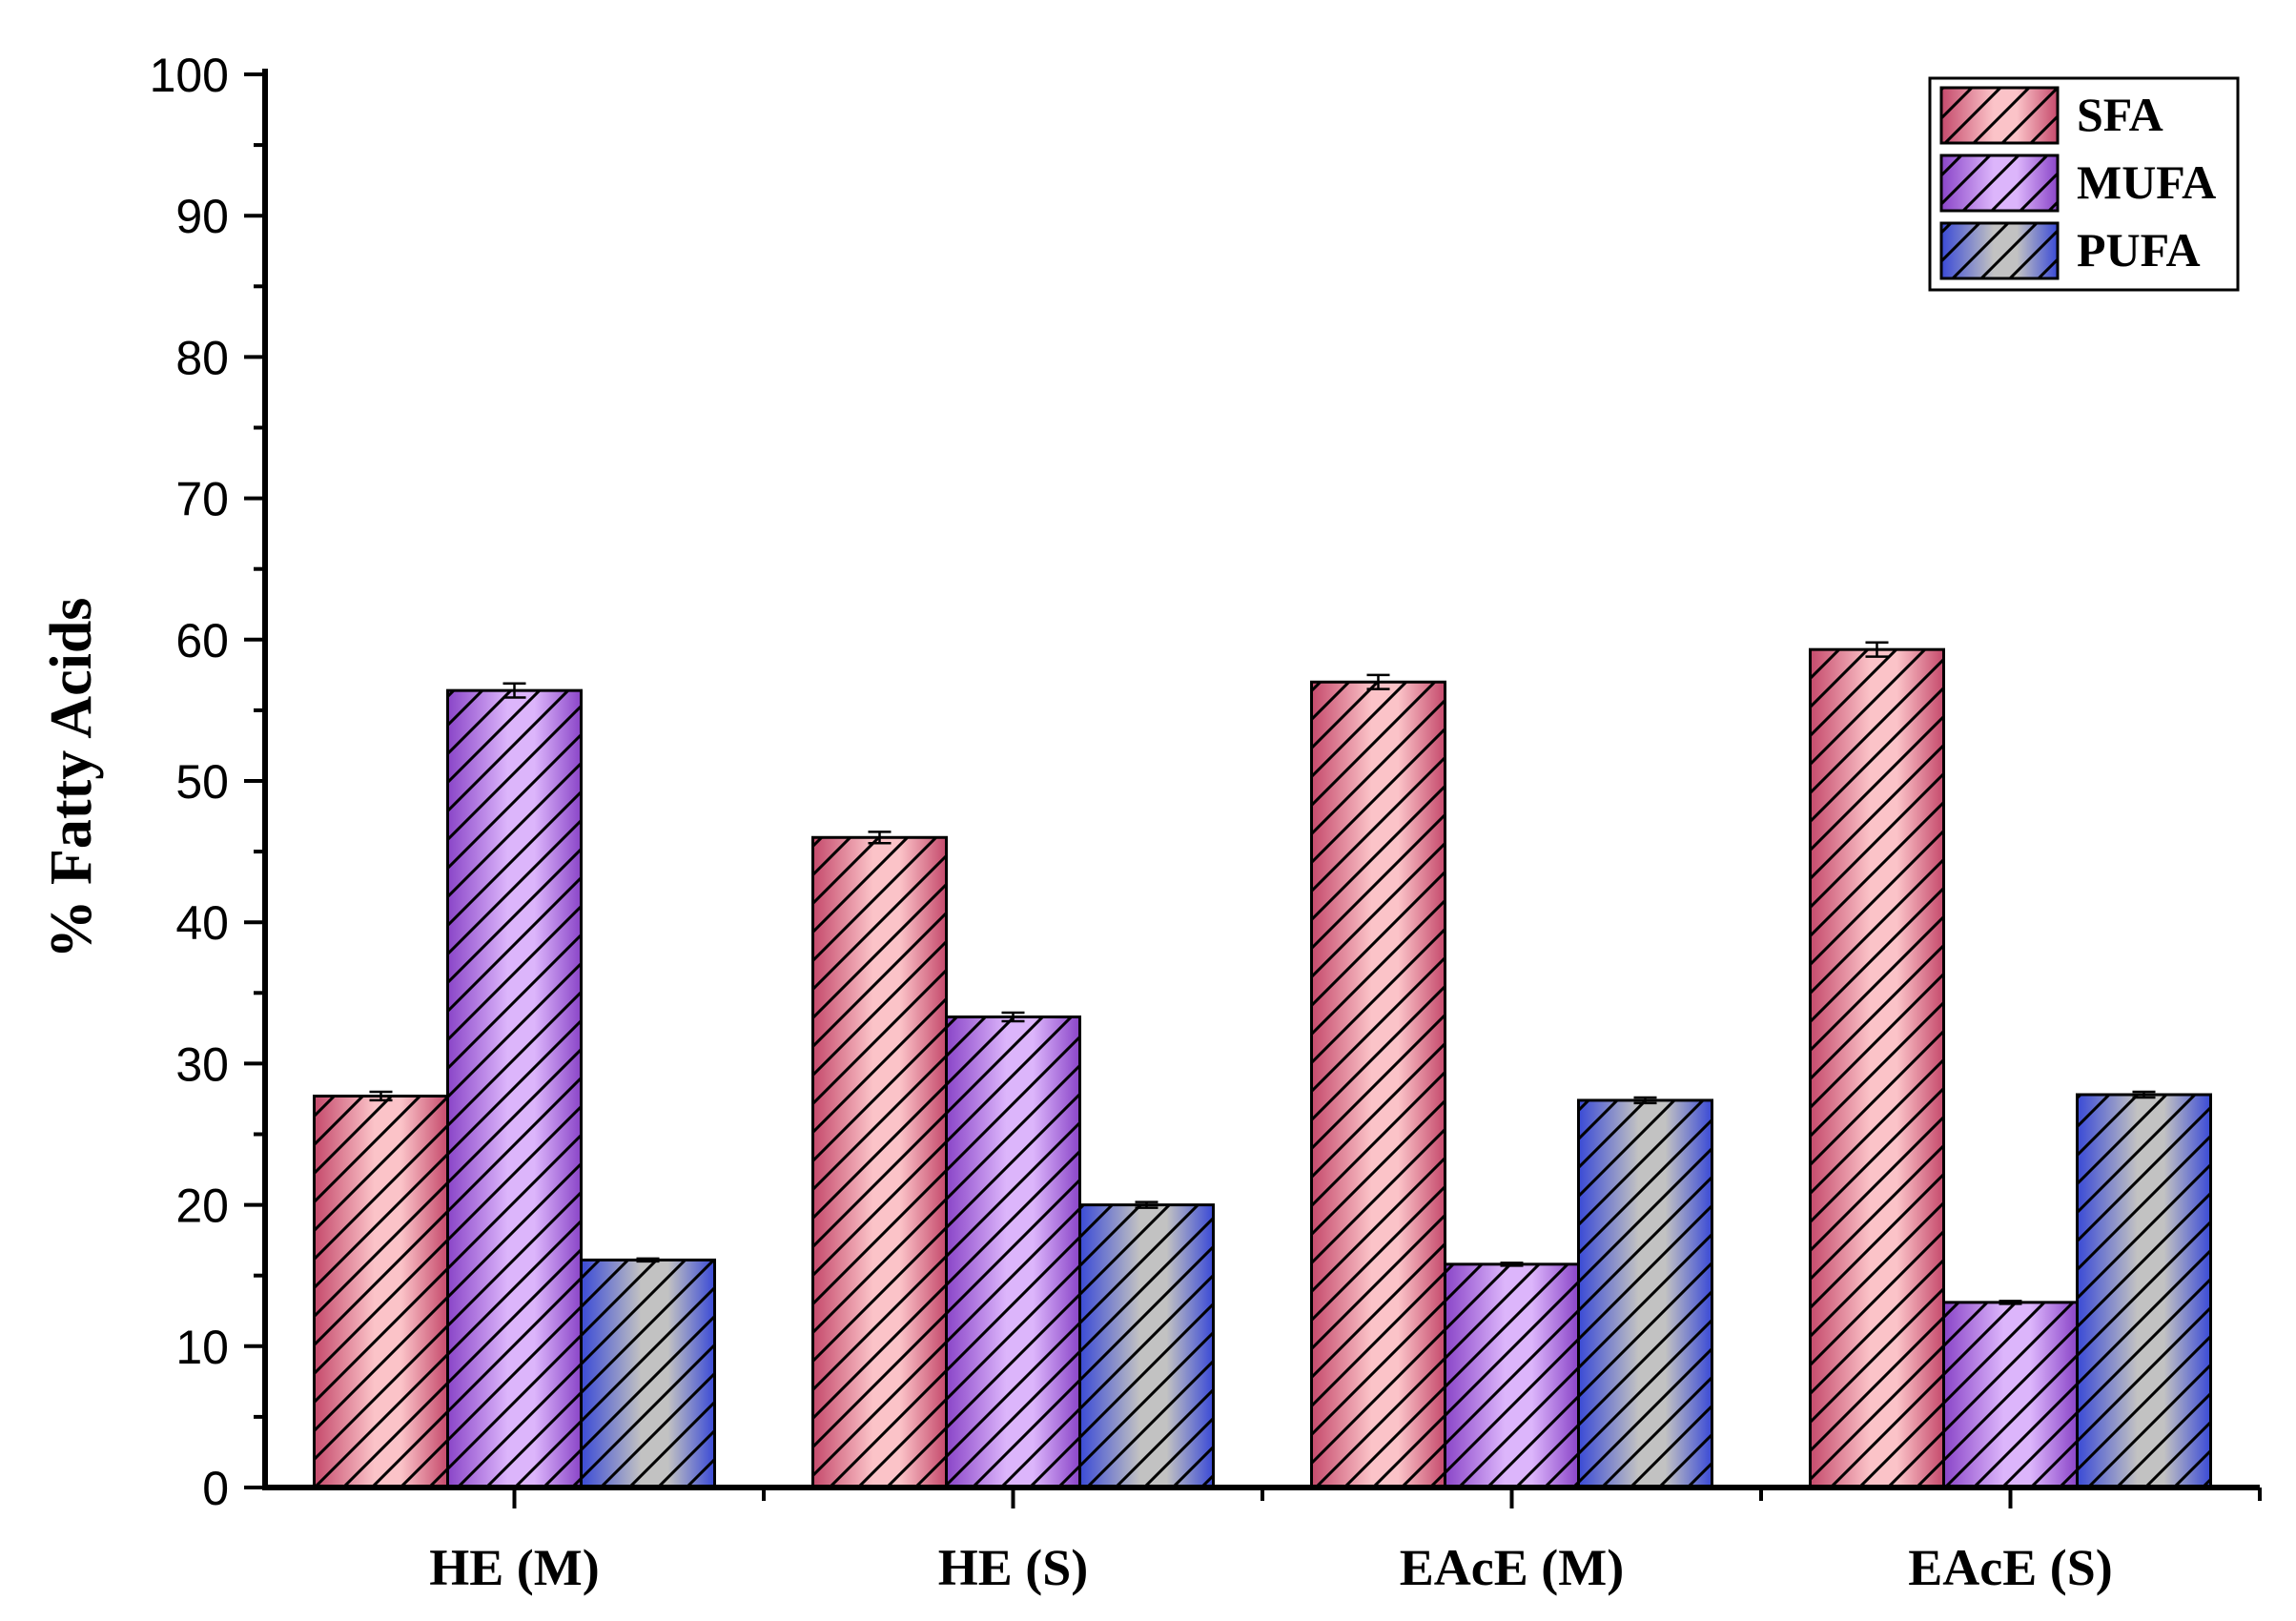  Describe the element at coordinates (202, 923) in the screenshot. I see `y-tick-label: 40` at that location.